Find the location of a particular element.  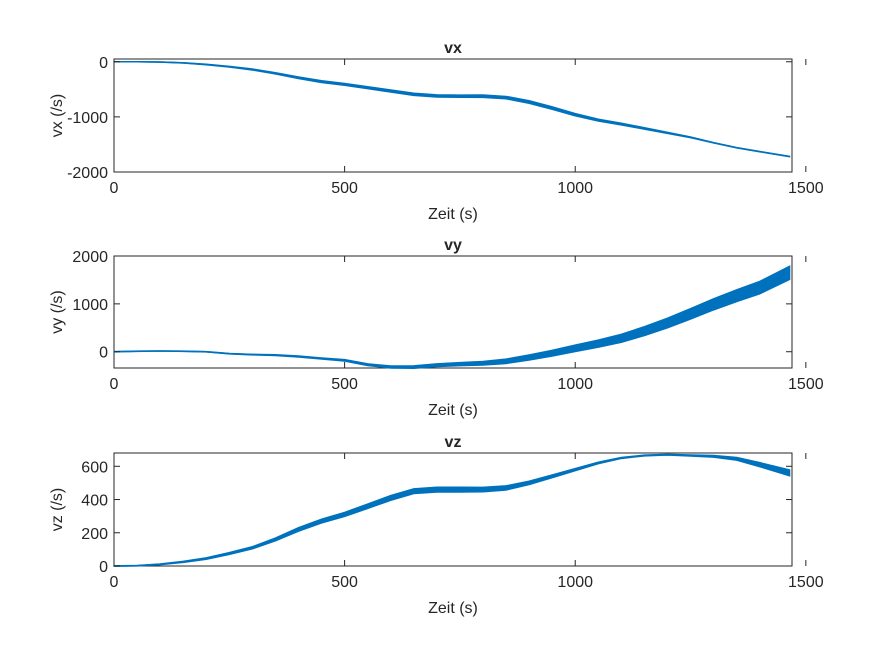

series-line-vz is located at coordinates (451, 510).